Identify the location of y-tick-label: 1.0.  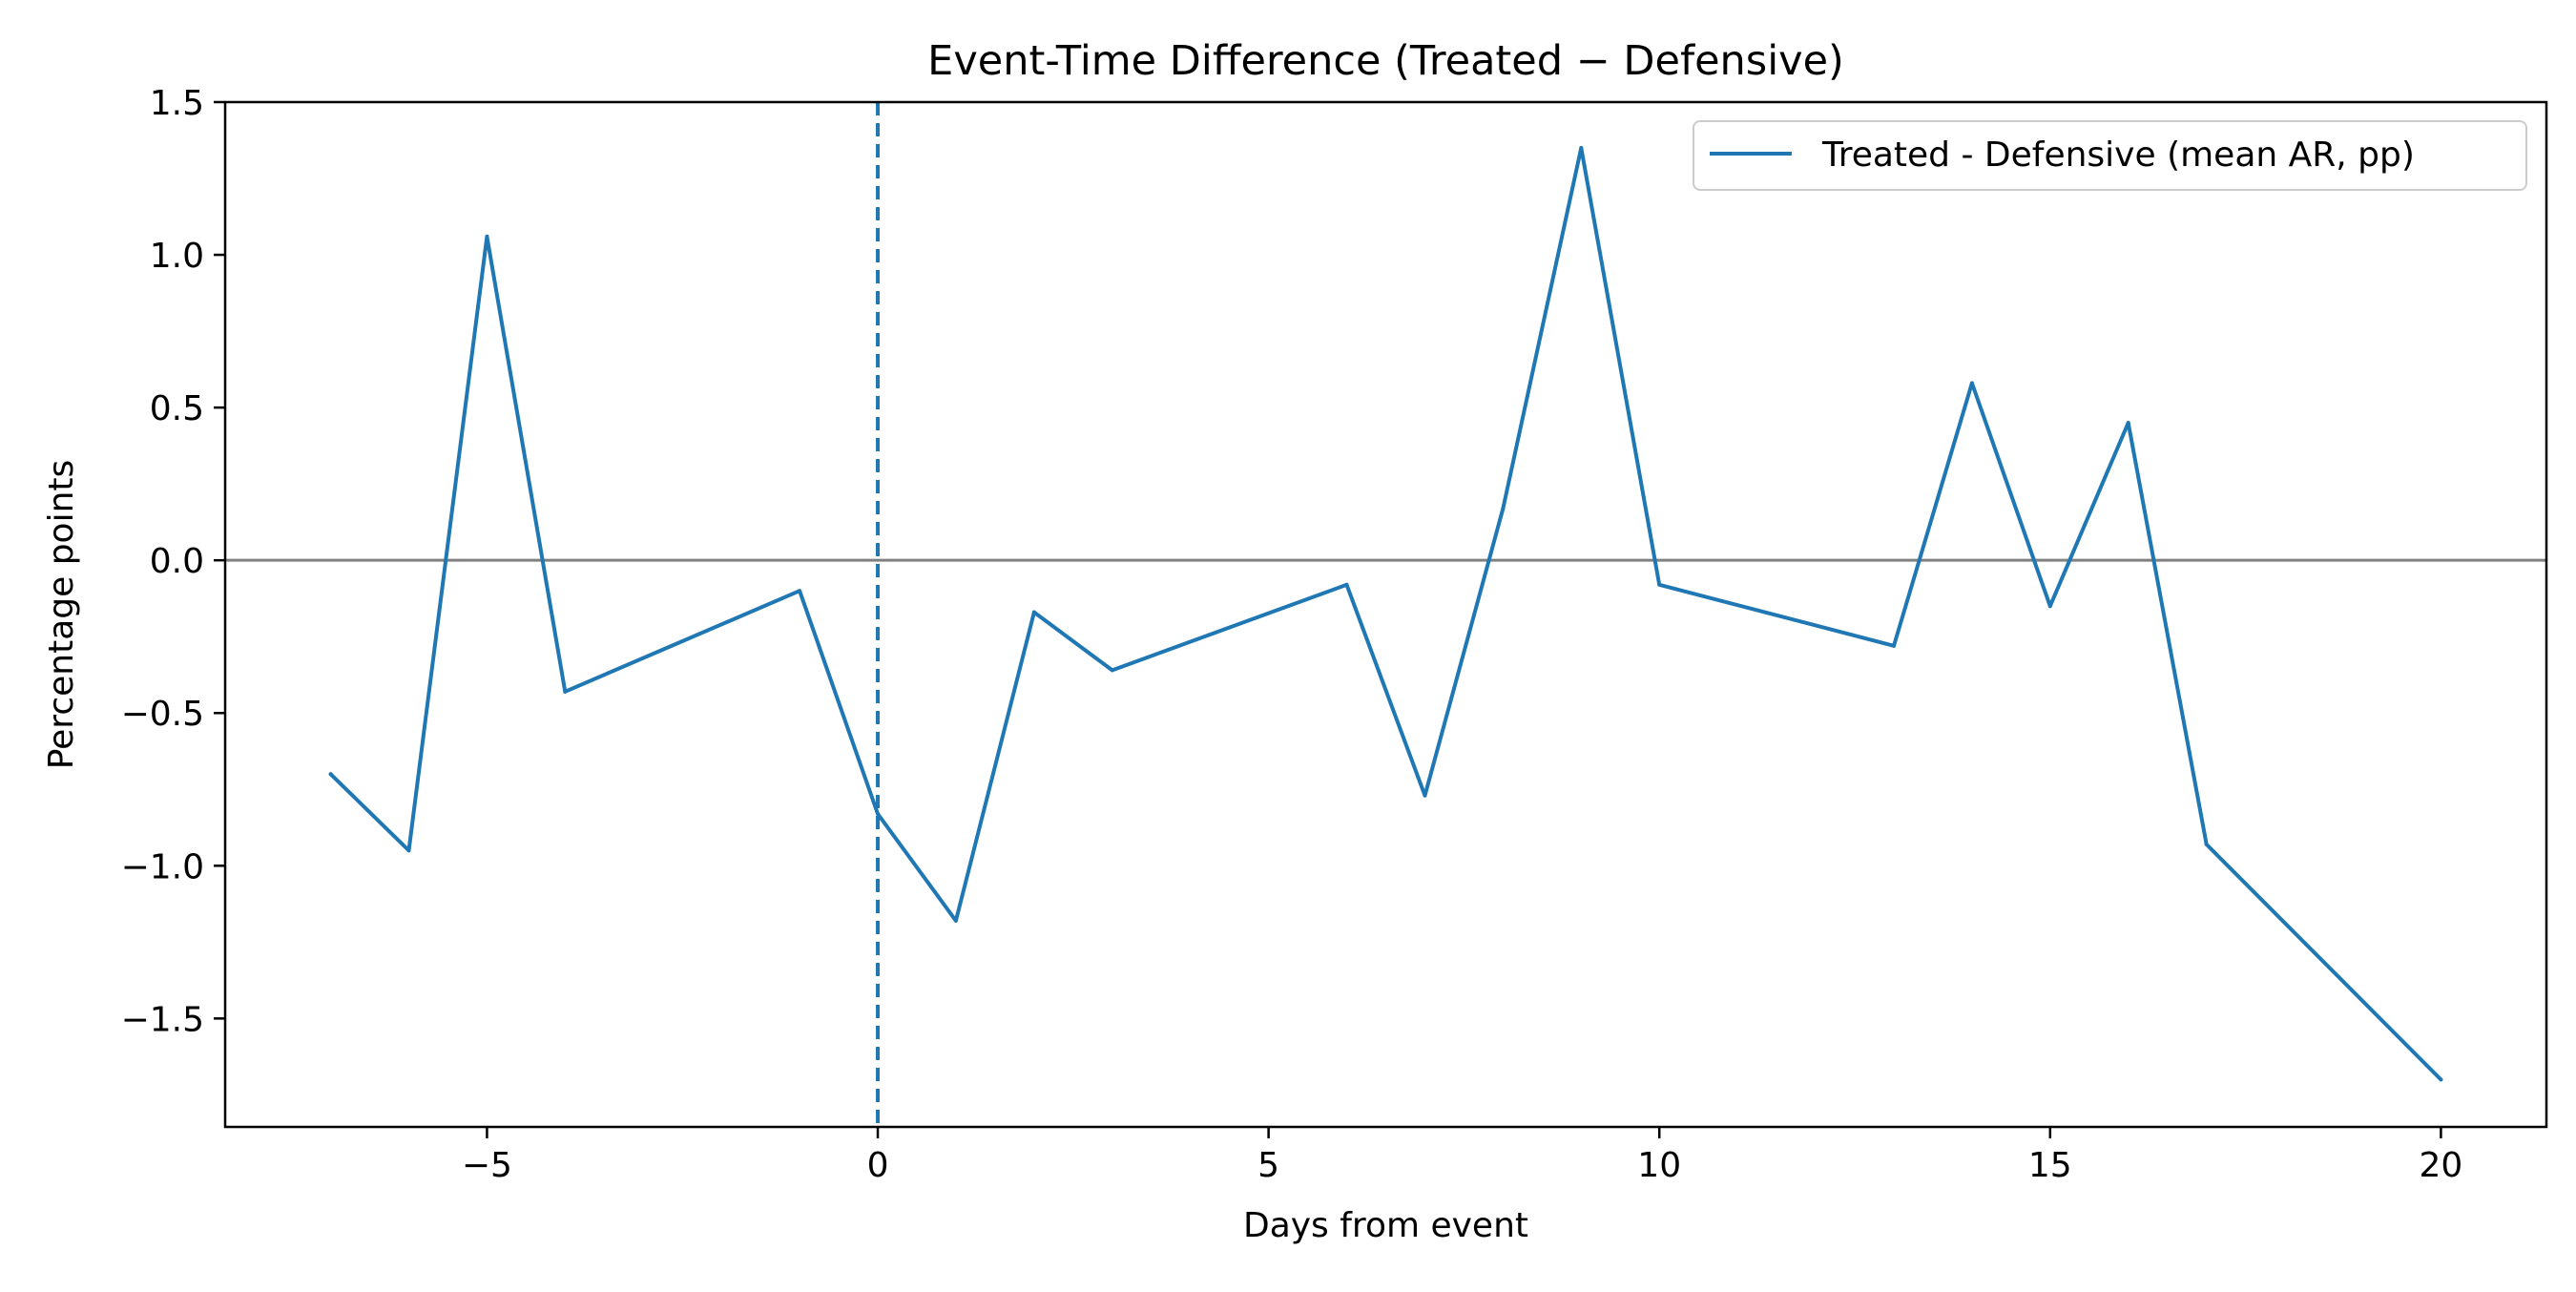
(177, 256).